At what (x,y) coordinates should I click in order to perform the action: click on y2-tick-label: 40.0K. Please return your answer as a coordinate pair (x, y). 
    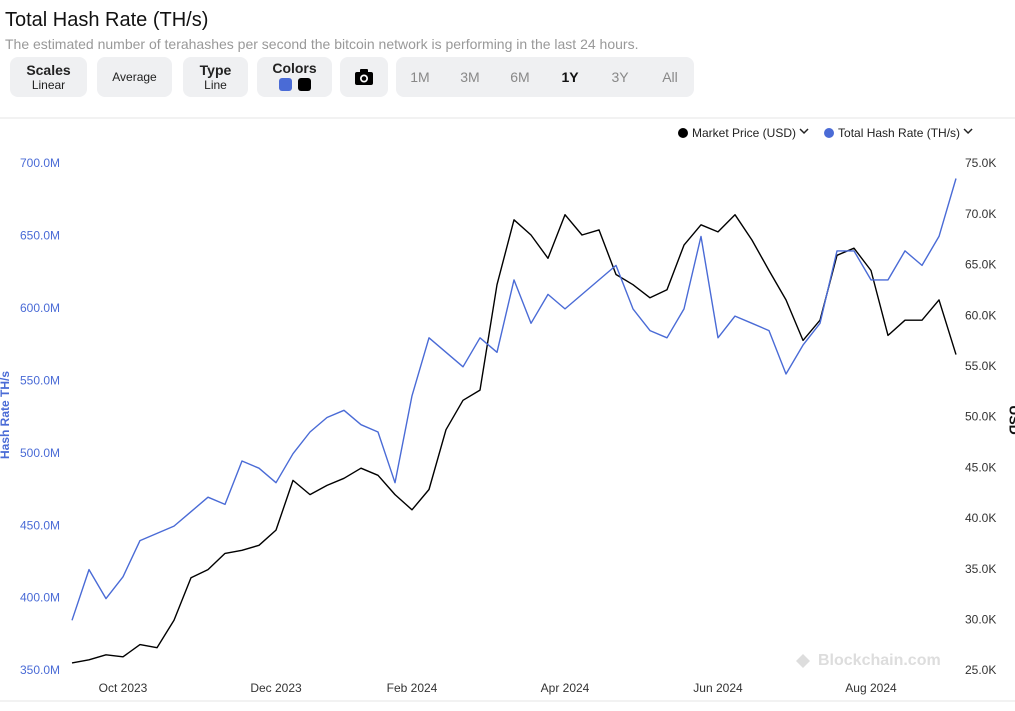
    Looking at the image, I should click on (980, 518).